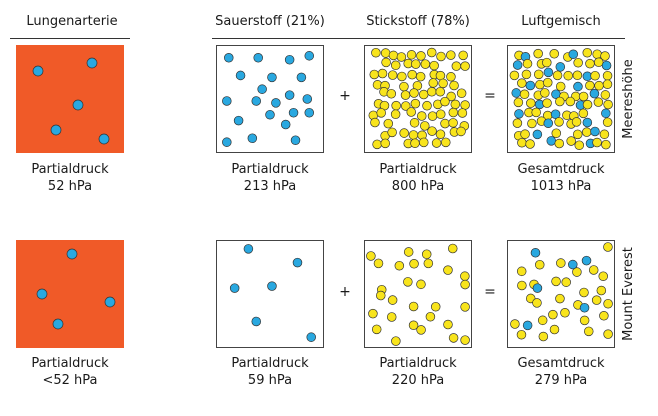 The image size is (658, 416). Describe the element at coordinates (270, 372) in the screenshot. I see `oxygen-caption-everest: Partialdruck 59 hPa` at that location.